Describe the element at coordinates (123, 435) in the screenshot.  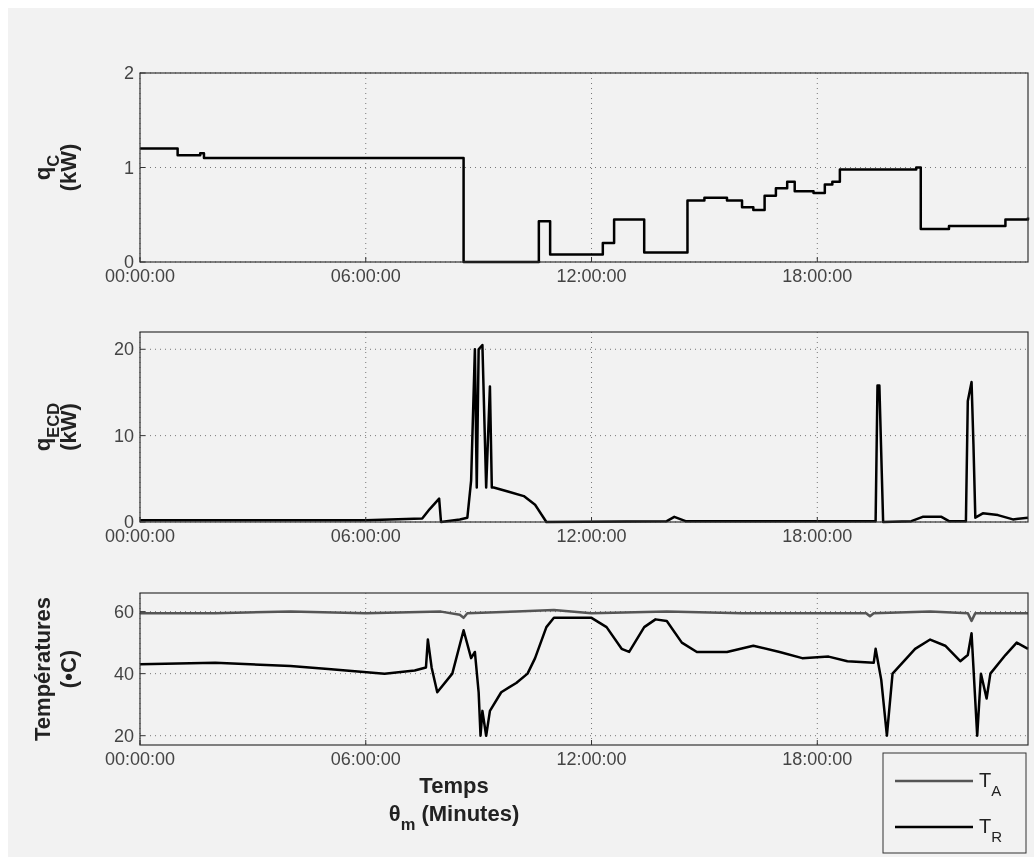
I see `y-tick-label: 10` at that location.